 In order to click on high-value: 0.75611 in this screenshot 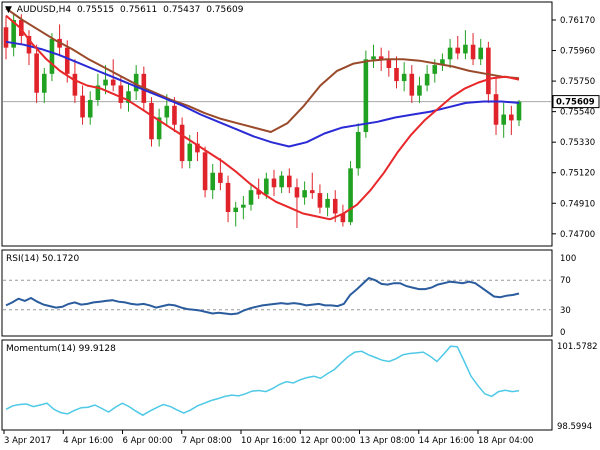, I will do `click(138, 10)`.